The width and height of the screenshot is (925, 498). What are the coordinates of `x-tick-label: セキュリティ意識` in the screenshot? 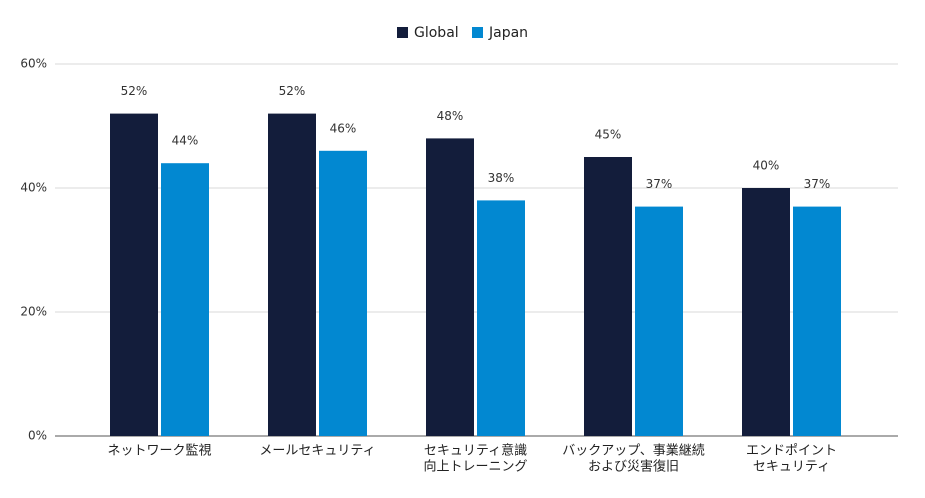 It's located at (475, 451).